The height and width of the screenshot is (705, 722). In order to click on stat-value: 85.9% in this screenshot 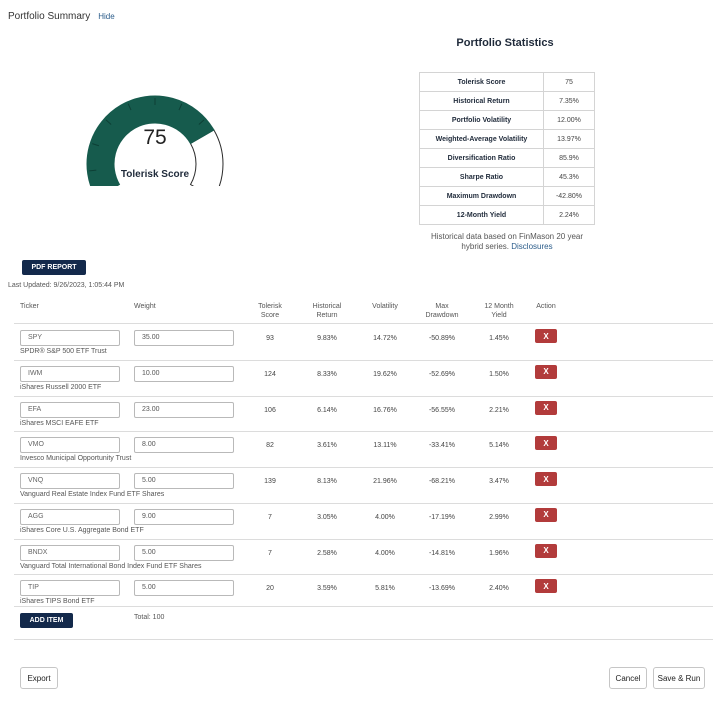, I will do `click(569, 158)`.